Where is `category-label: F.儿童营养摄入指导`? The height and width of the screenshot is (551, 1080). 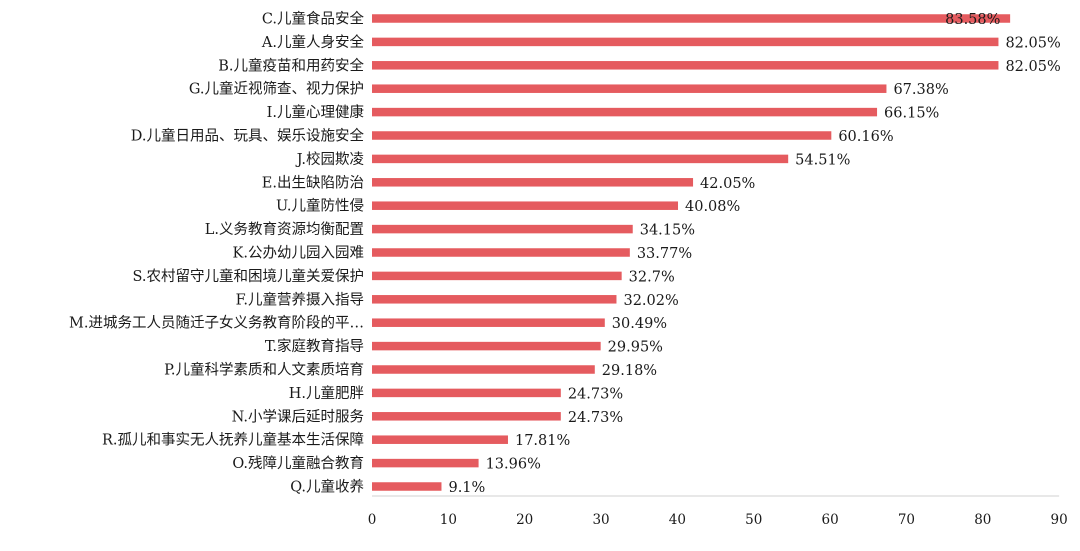
category-label: F.儿童营养摄入指导 is located at coordinates (300, 299).